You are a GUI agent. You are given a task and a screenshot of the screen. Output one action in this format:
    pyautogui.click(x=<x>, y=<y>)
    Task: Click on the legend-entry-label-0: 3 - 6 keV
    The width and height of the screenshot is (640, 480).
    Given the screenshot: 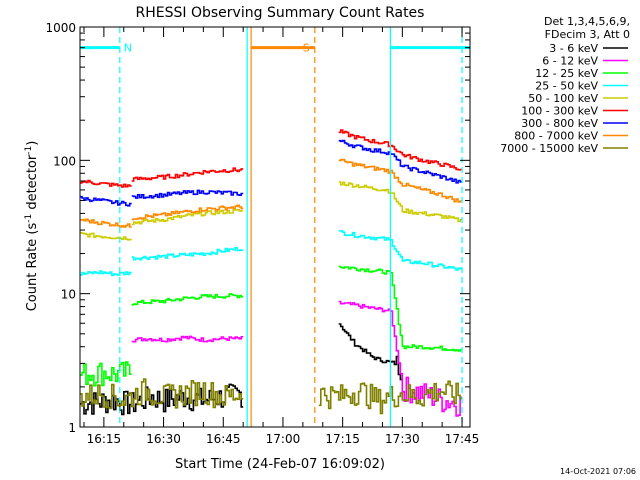 What is the action you would take?
    pyautogui.click(x=573, y=48)
    